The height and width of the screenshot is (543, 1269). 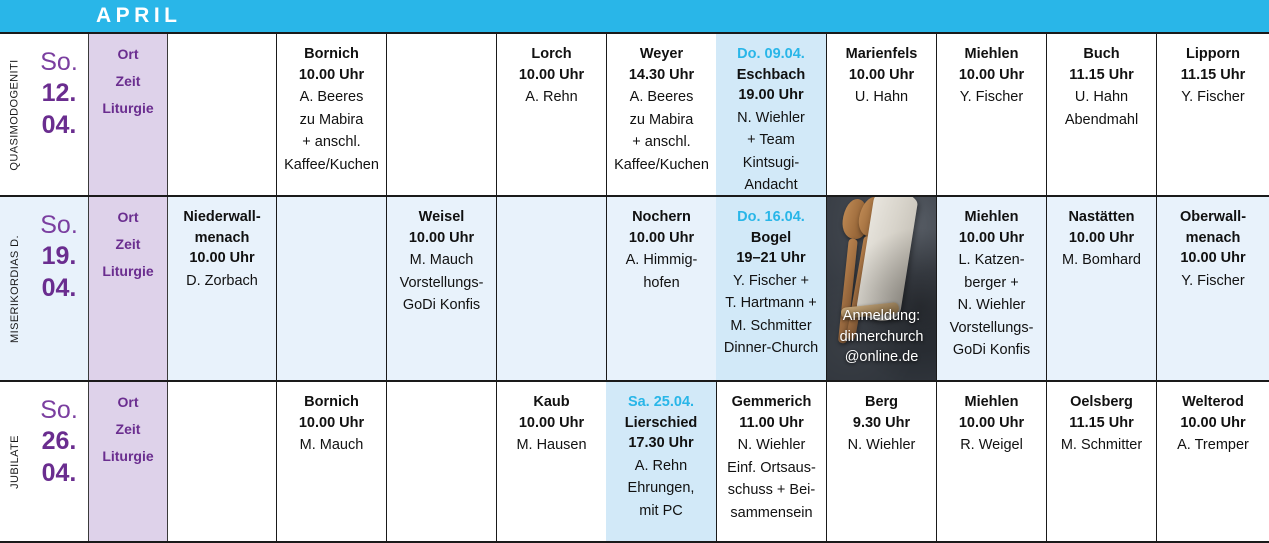 What do you see at coordinates (771, 217) in the screenshot?
I see `event-date: Do. 16.04.` at bounding box center [771, 217].